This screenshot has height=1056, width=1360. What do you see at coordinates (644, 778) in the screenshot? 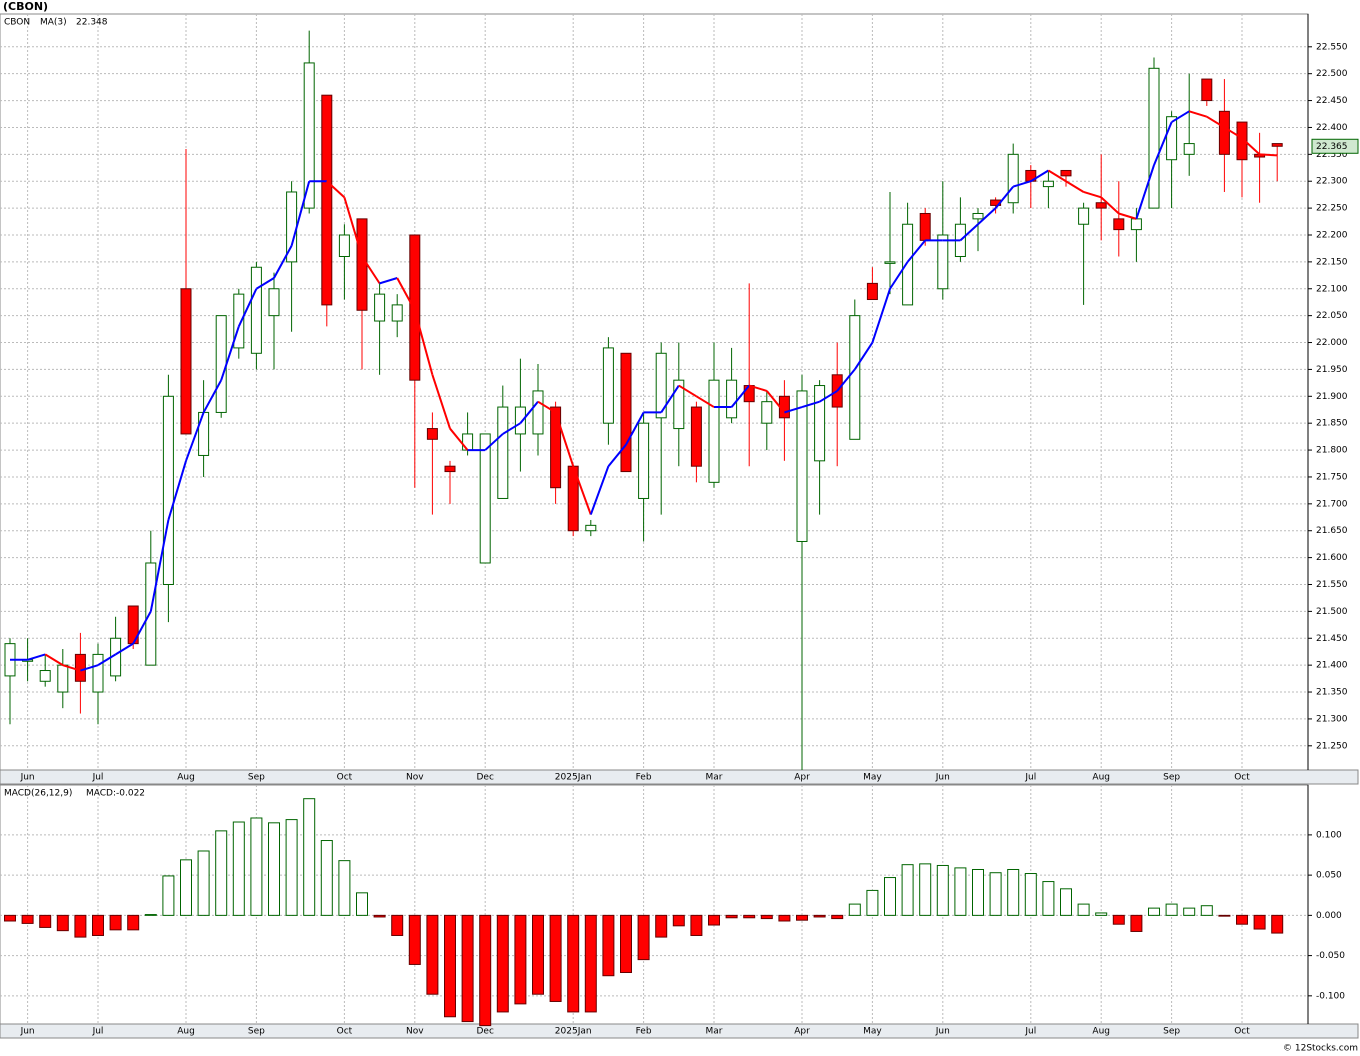
I see `x-tick-label: Feb` at bounding box center [644, 778].